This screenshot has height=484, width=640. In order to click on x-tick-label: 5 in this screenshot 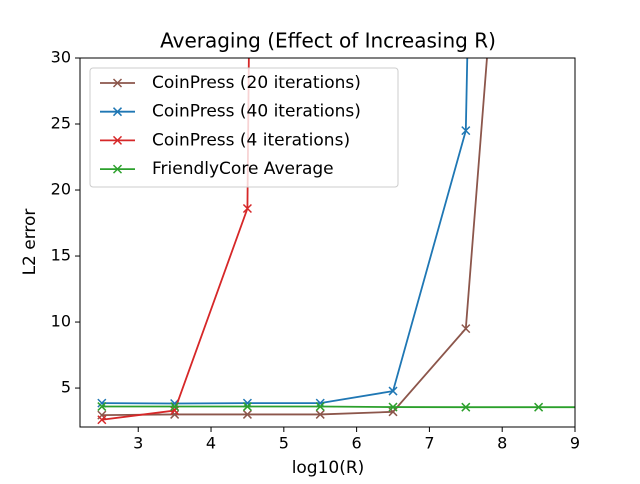, I will do `click(284, 443)`.